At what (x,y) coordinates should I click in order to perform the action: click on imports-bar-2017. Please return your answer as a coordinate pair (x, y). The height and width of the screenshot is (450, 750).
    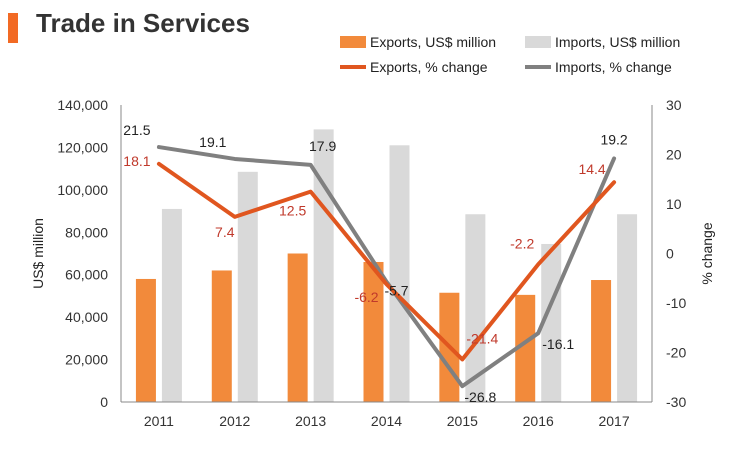
    Looking at the image, I should click on (627, 308).